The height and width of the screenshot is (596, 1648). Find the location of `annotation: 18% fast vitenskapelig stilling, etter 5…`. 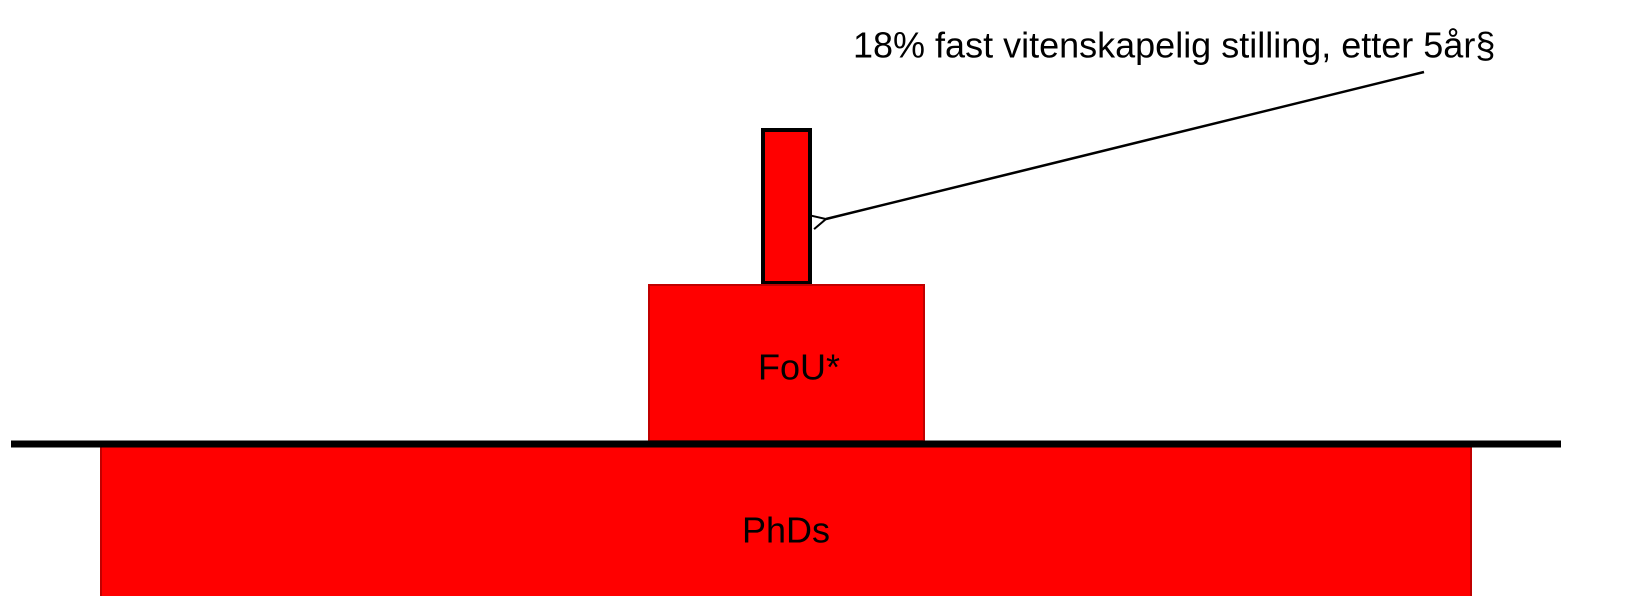

annotation: 18% fast vitenskapelig stilling, etter 5… is located at coordinates (1174, 45).